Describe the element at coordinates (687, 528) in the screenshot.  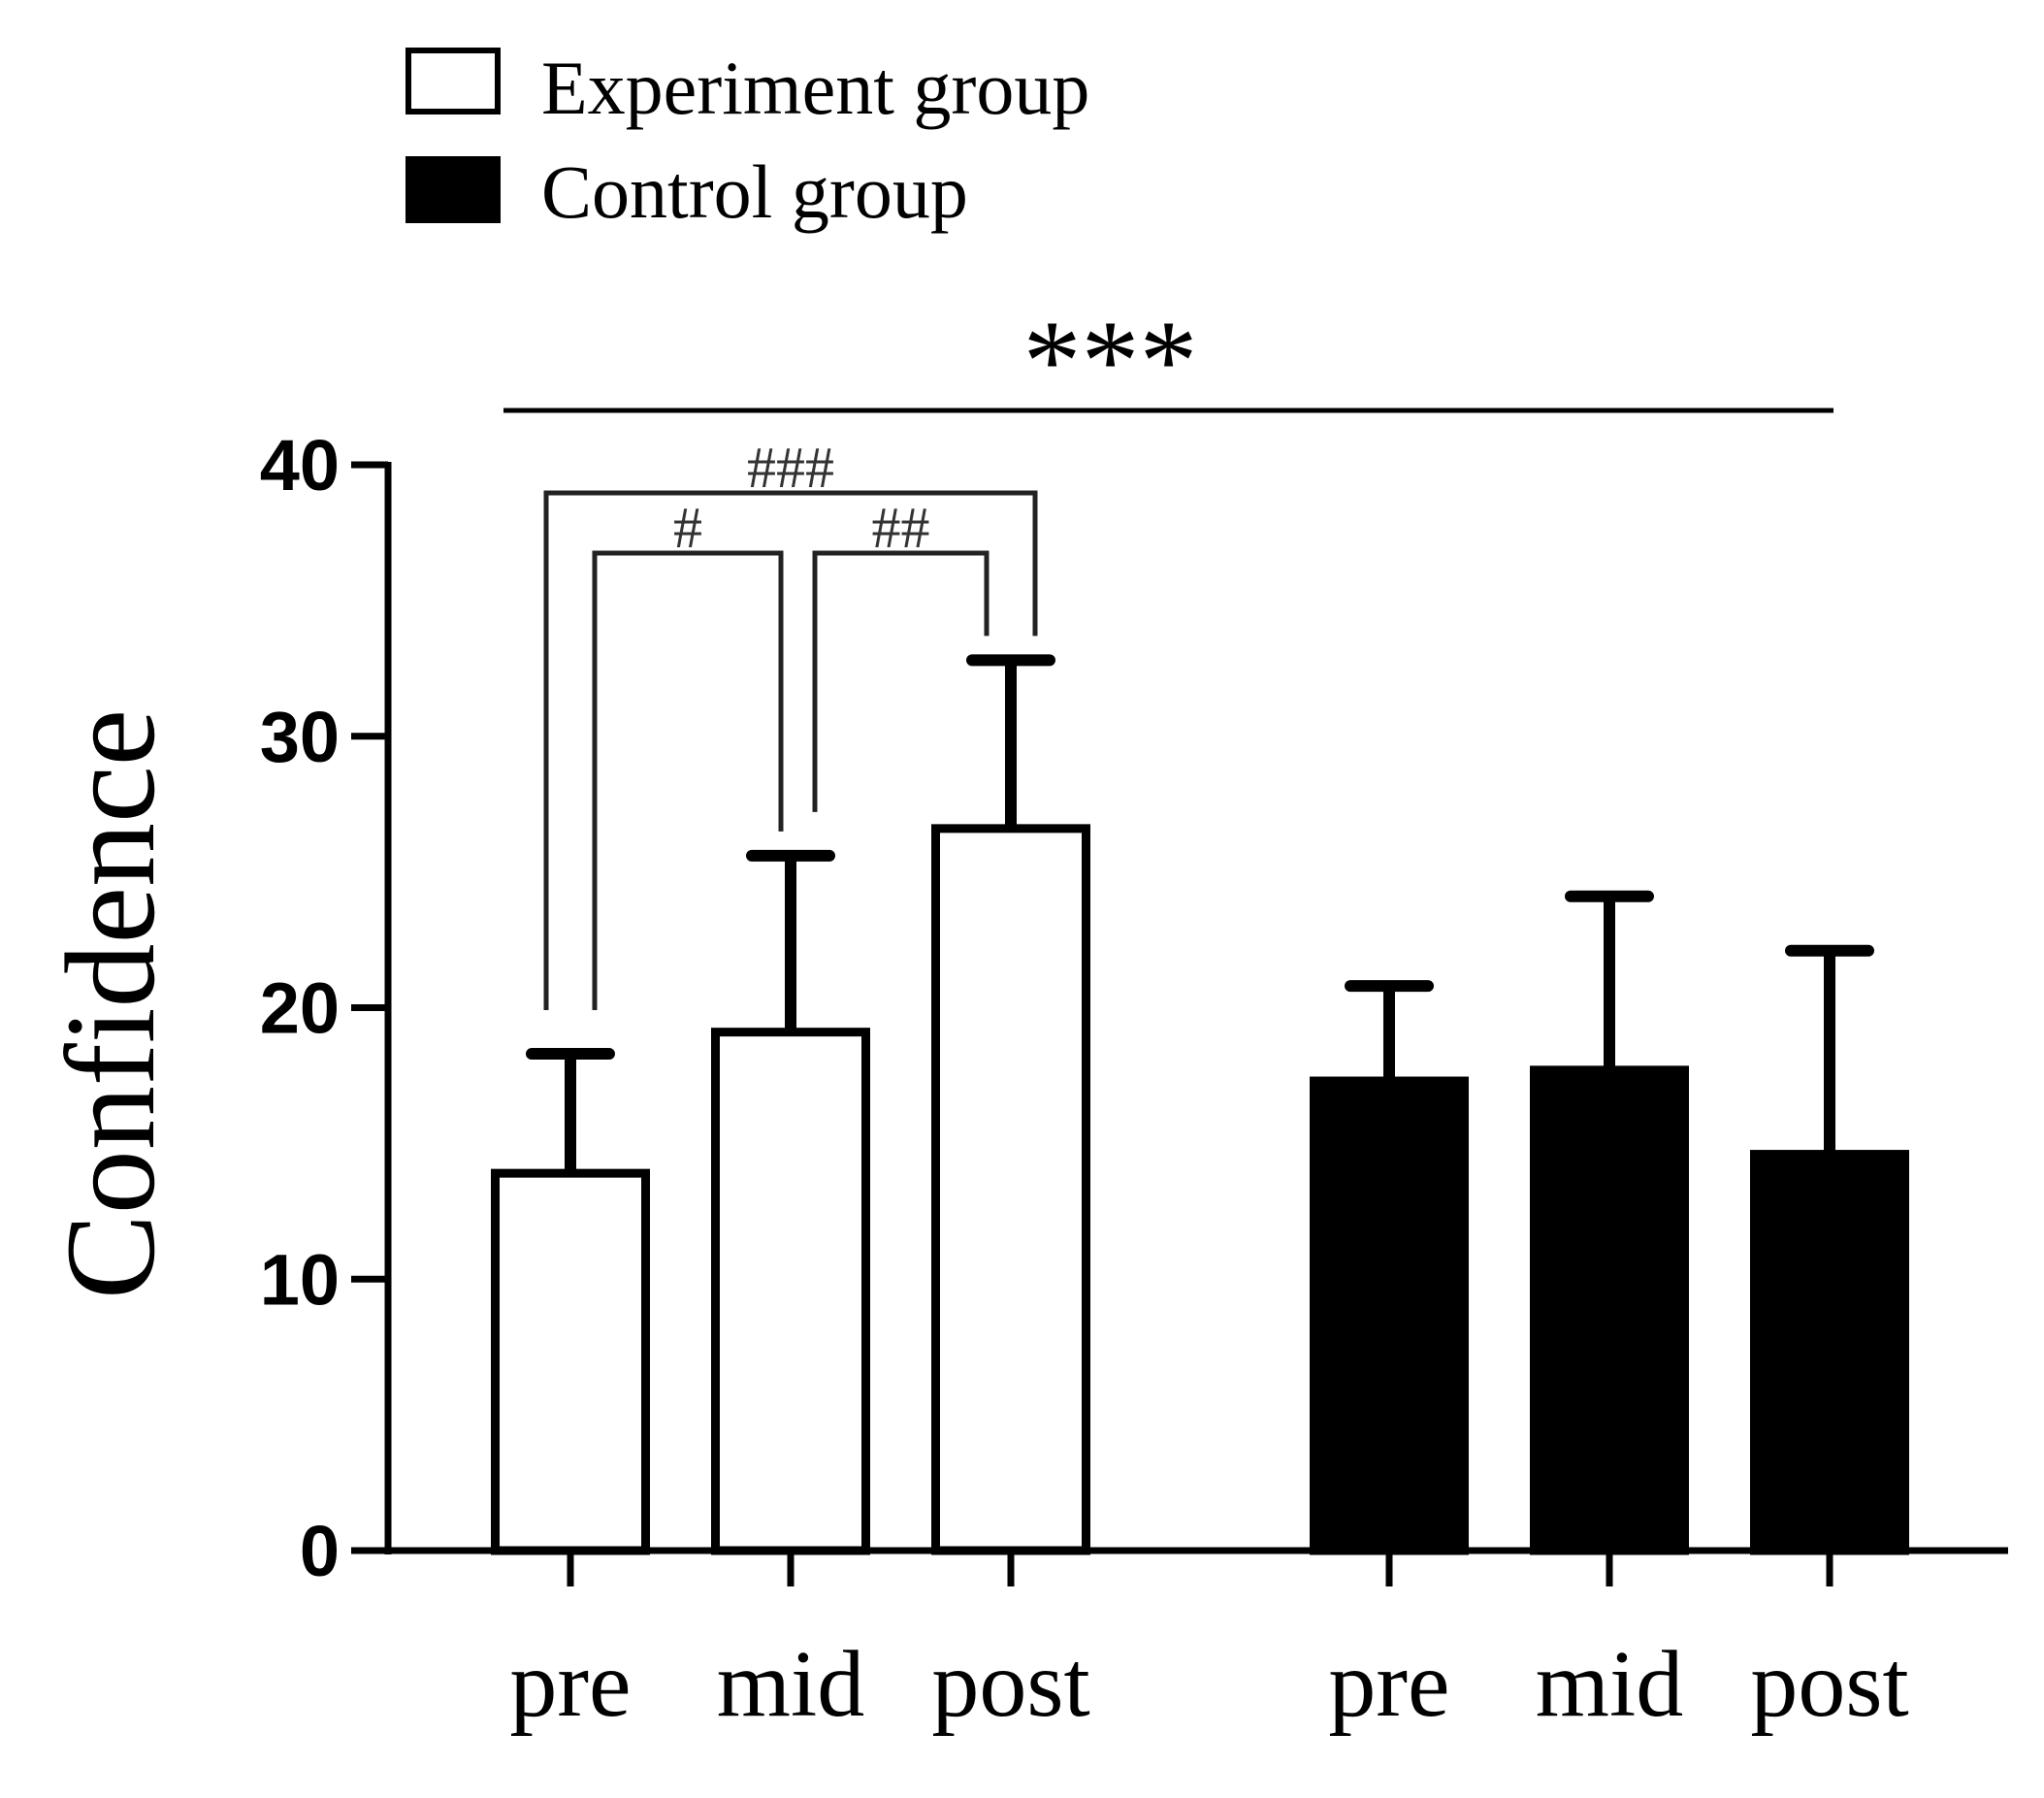
I see `comparison-label: #` at that location.